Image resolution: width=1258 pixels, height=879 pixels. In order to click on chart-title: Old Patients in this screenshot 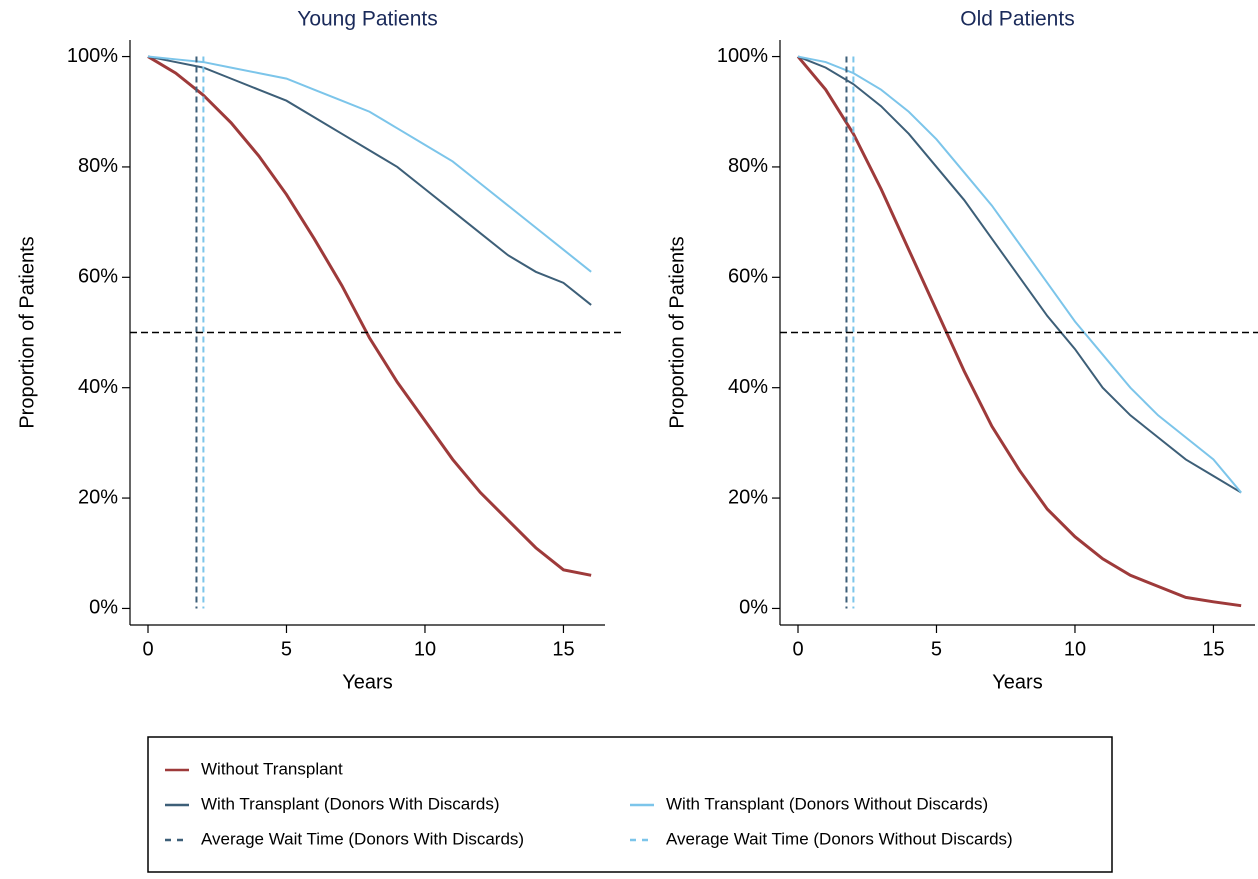, I will do `click(1017, 19)`.